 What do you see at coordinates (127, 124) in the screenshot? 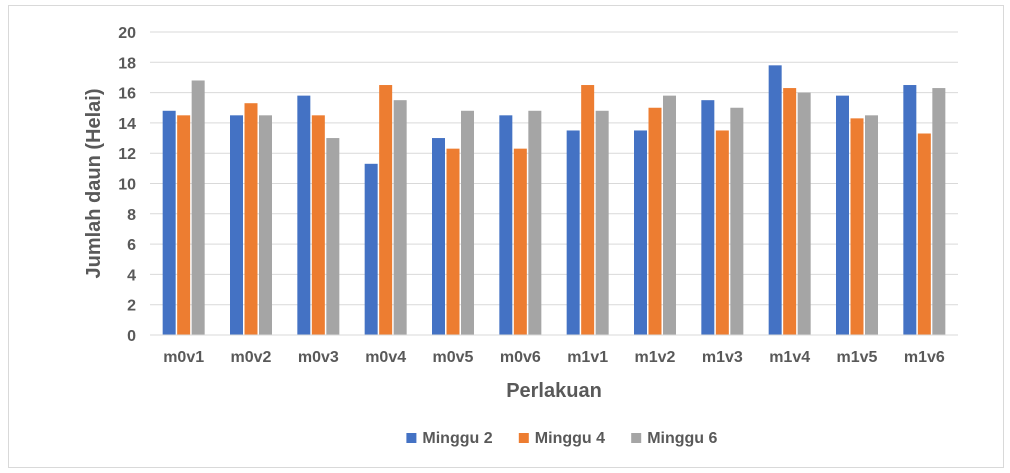
I see `y-tick-label: 14` at bounding box center [127, 124].